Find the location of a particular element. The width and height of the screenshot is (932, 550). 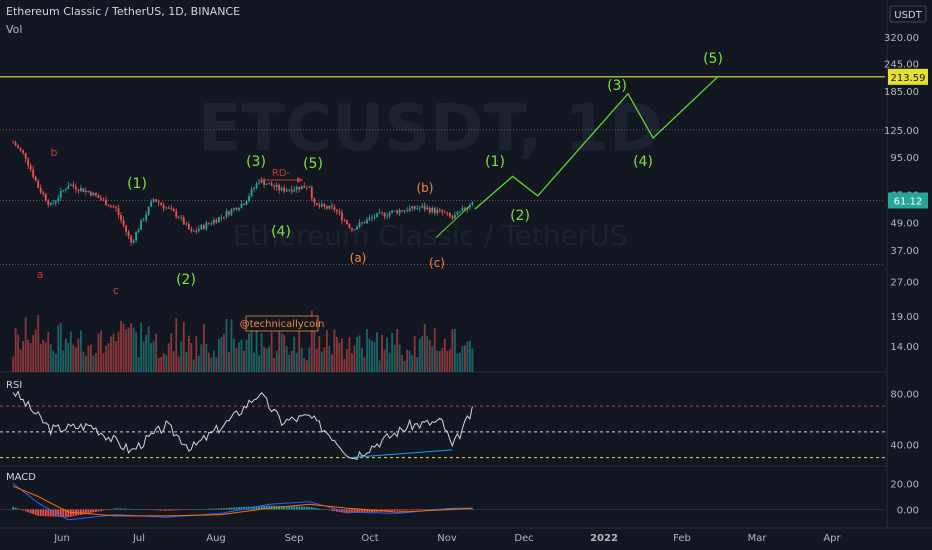

macd-label: MACD is located at coordinates (21, 477).